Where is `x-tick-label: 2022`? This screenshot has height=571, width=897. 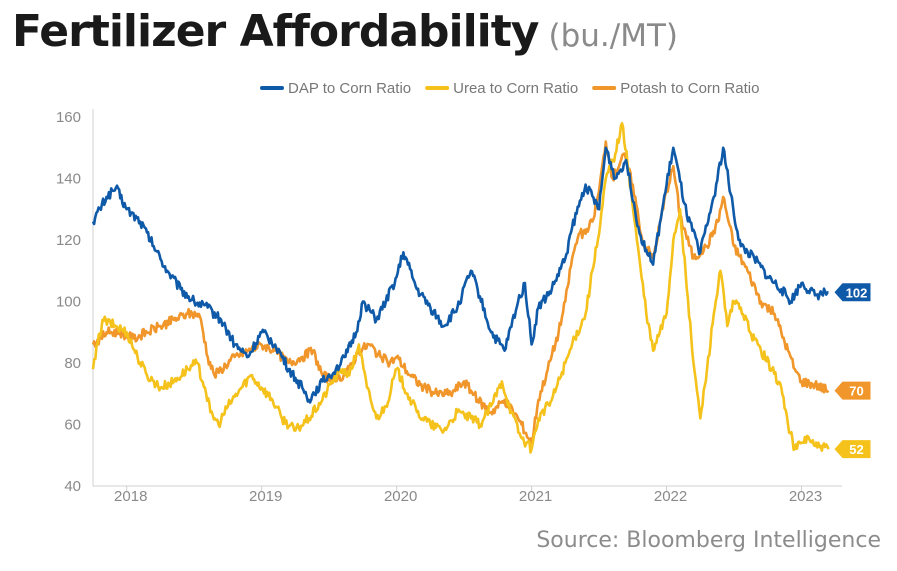 x-tick-label: 2022 is located at coordinates (670, 496).